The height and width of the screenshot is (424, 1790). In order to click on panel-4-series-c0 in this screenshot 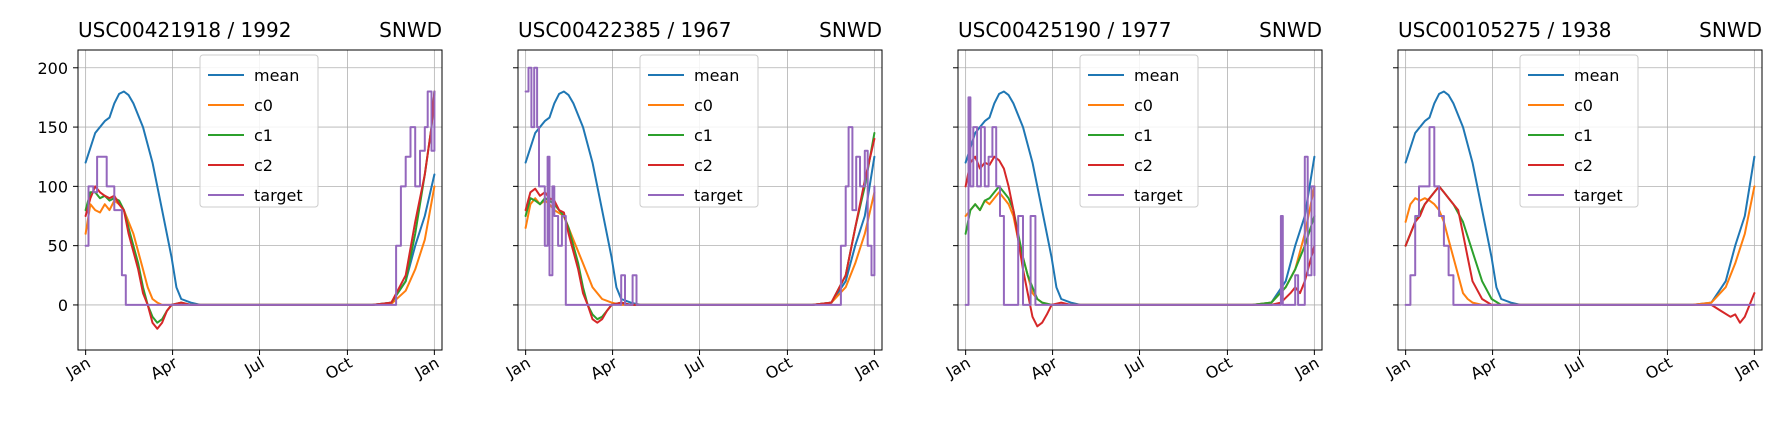, I will do `click(1580, 245)`.